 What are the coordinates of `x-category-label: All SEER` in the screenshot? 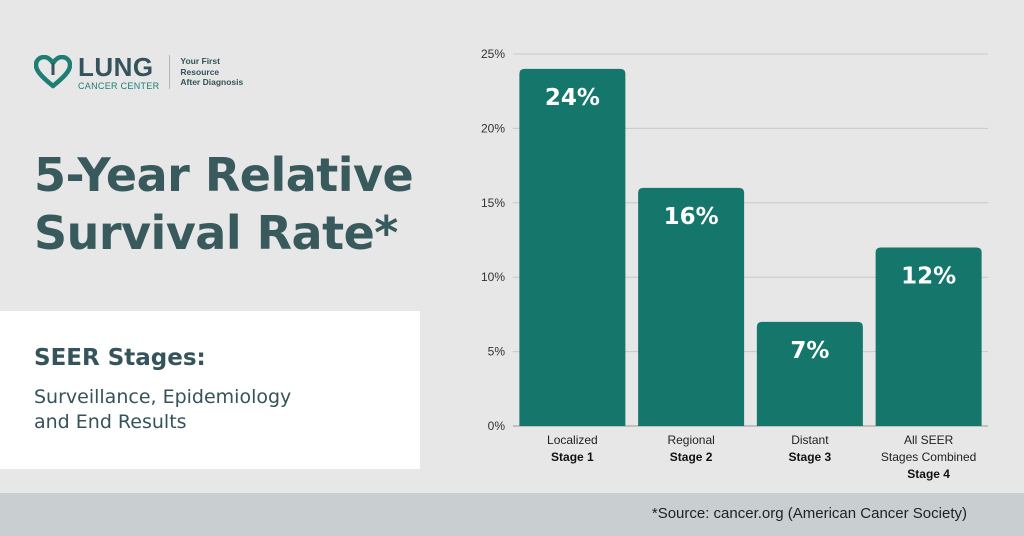 It's located at (929, 440).